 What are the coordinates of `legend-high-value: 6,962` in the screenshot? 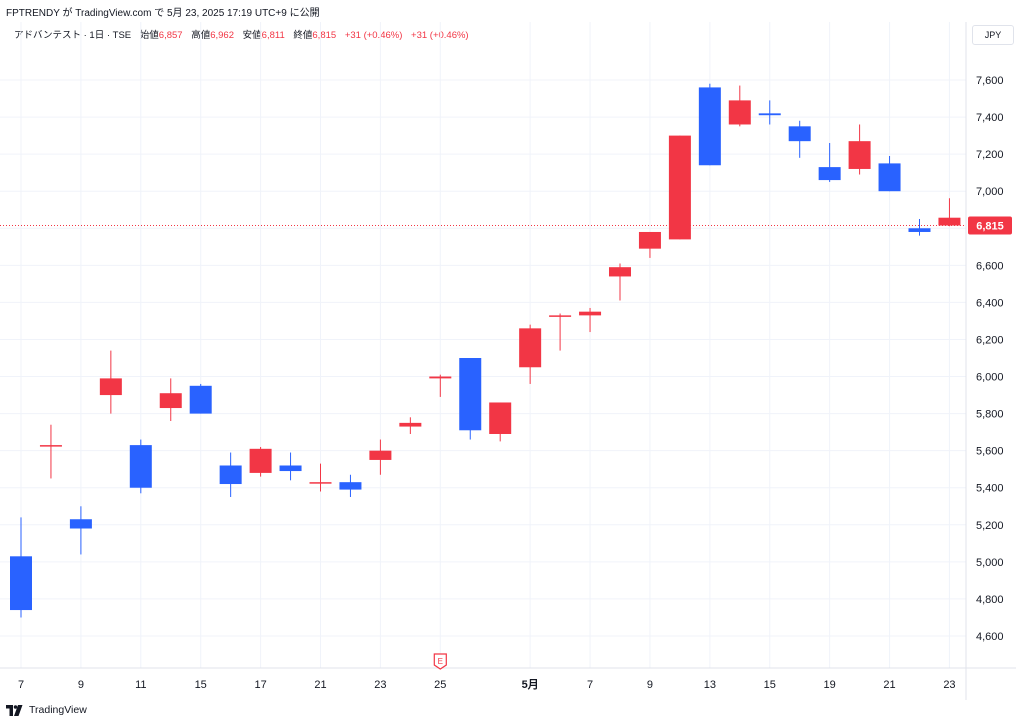 It's located at (222, 35).